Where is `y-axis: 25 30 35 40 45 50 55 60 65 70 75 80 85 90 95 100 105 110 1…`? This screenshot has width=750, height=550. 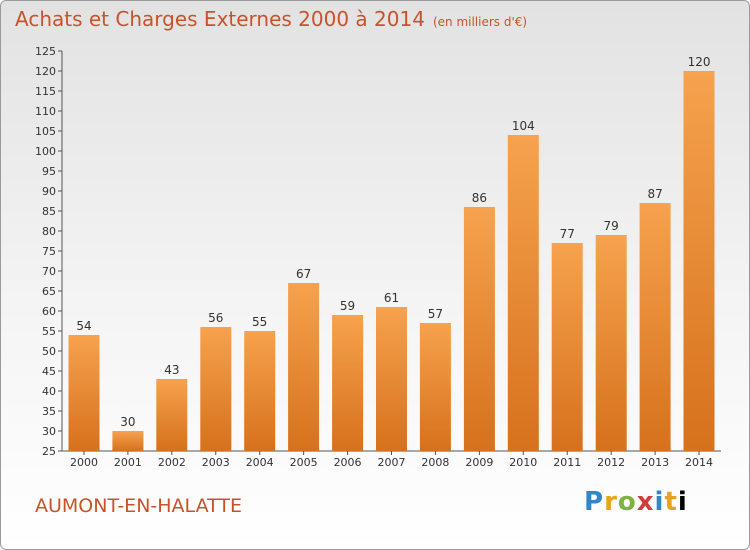
y-axis: 25 30 35 40 45 50 55 60 65 70 75 80 85 90 95 100 105 110 1… is located at coordinates (49, 251).